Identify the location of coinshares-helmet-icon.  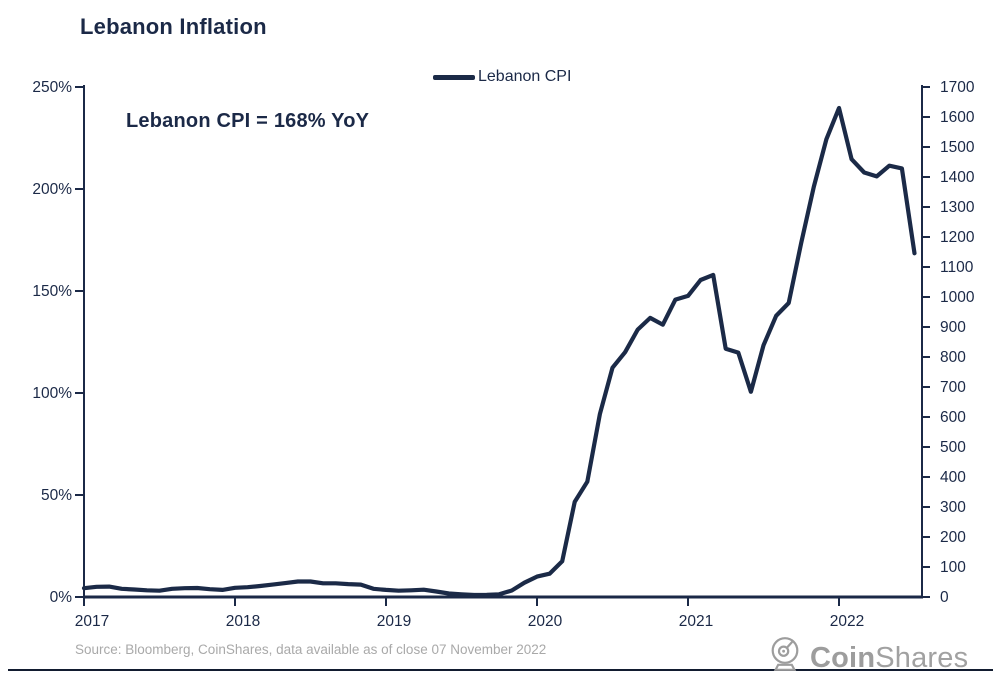
(785, 654).